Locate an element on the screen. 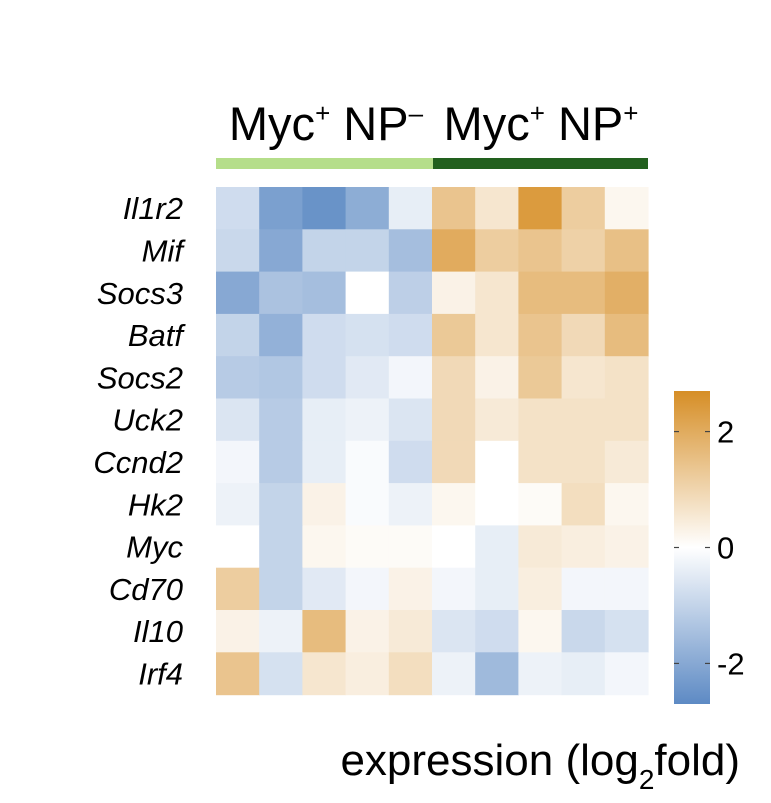 The height and width of the screenshot is (803, 771). group-bar-np-positive is located at coordinates (540, 163).